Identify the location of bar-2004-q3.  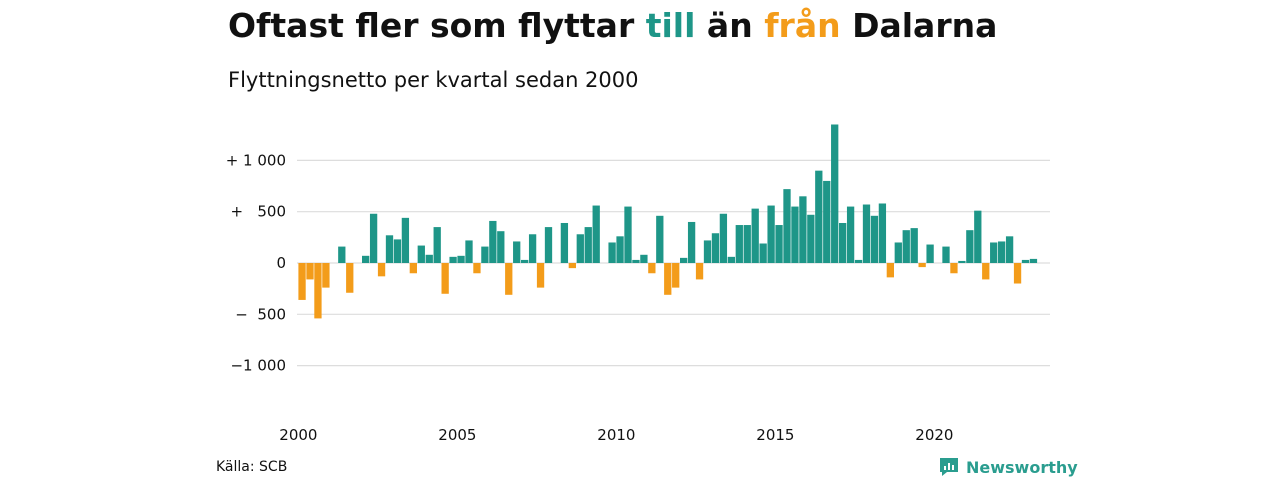
(445, 278).